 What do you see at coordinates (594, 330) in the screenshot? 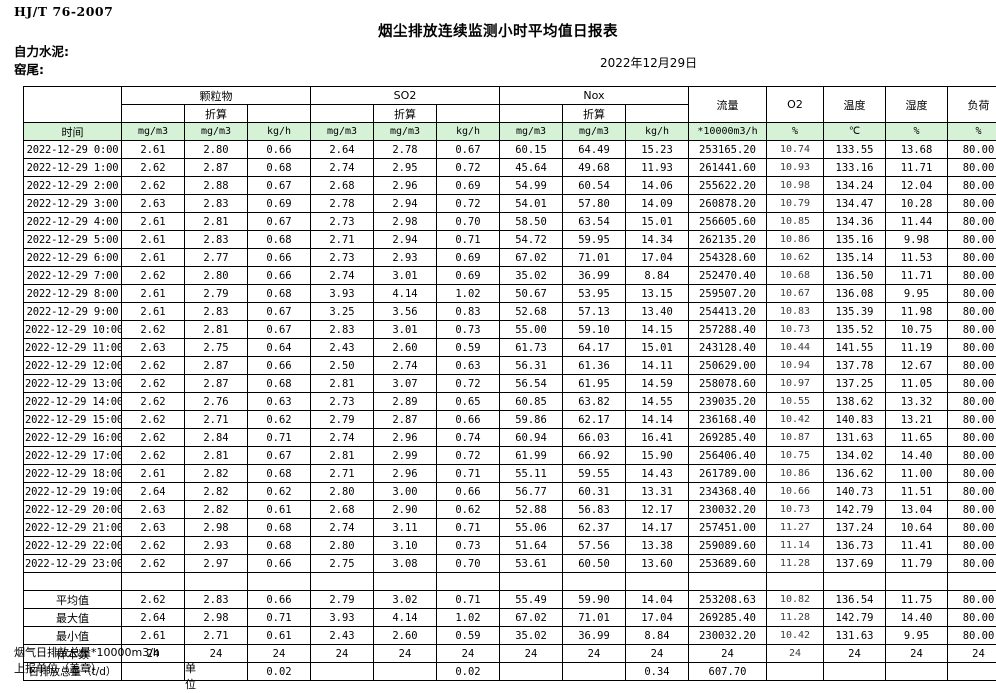
I see `cell-value: 59.10` at bounding box center [594, 330].